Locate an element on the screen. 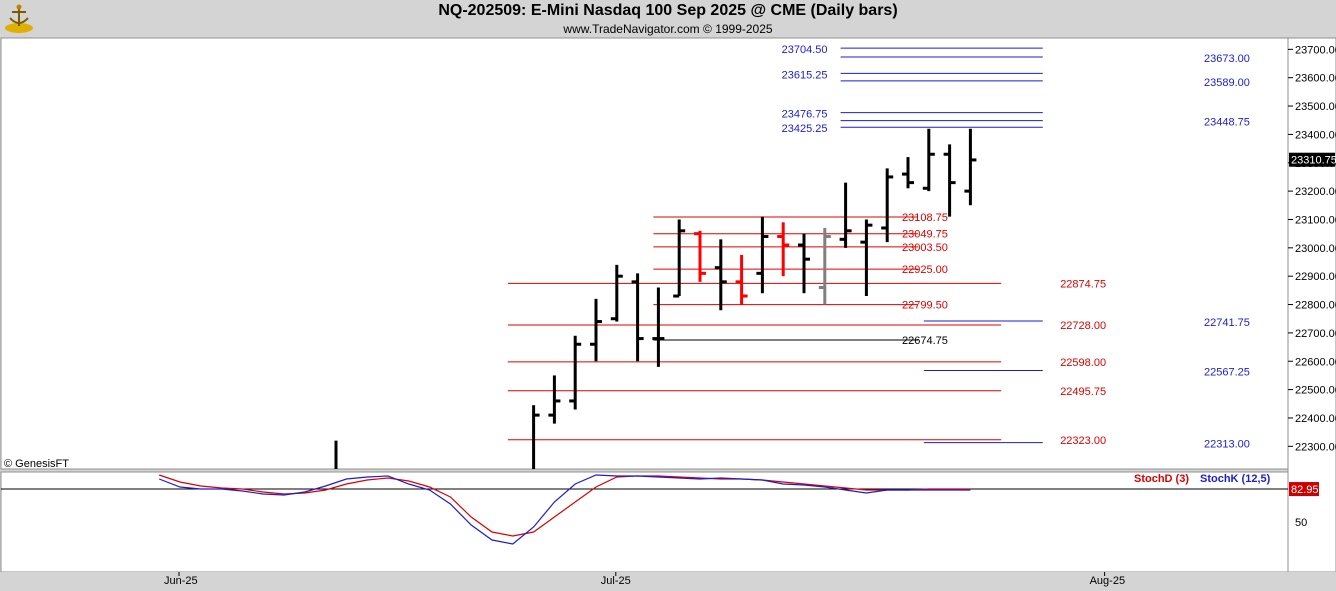 The height and width of the screenshot is (591, 1336). chart-subtitle: www.TradeNavigator.com © 1999-2025 is located at coordinates (668, 29).